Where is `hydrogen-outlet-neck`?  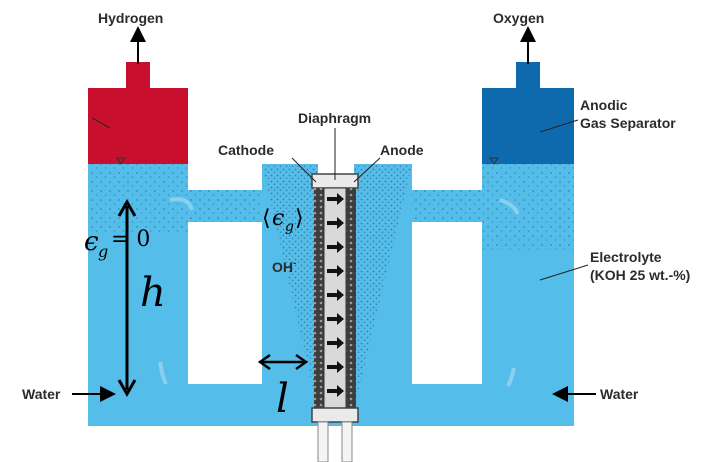
hydrogen-outlet-neck is located at coordinates (138, 76).